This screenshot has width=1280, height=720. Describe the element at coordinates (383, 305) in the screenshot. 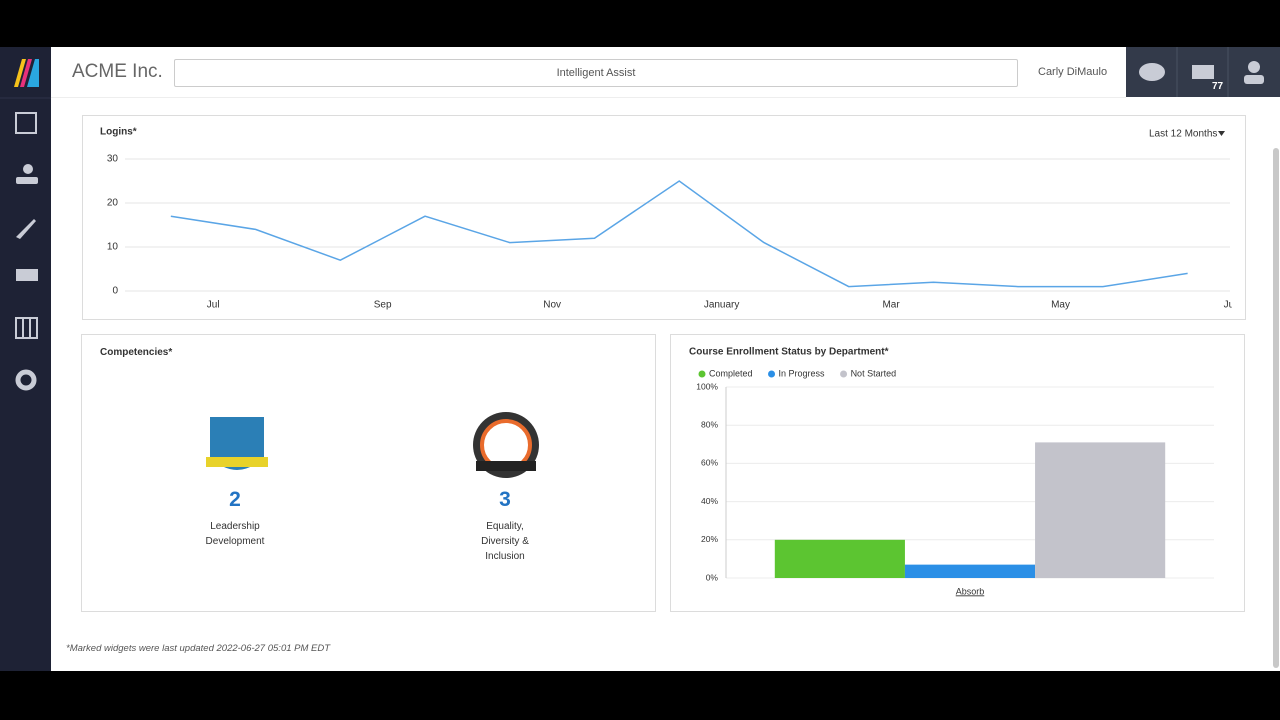

I see `x-tick-label: Sep` at that location.